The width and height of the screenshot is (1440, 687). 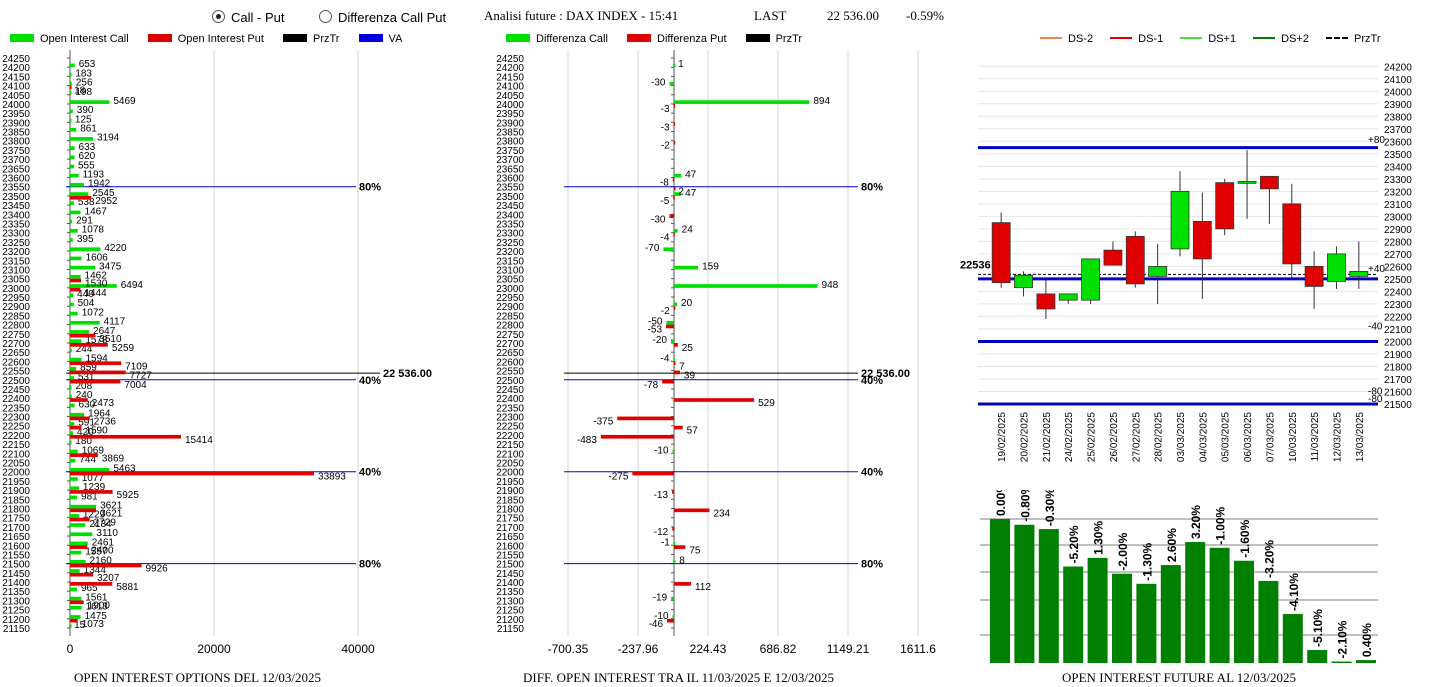 I want to click on data-label: 504, so click(x=86, y=303).